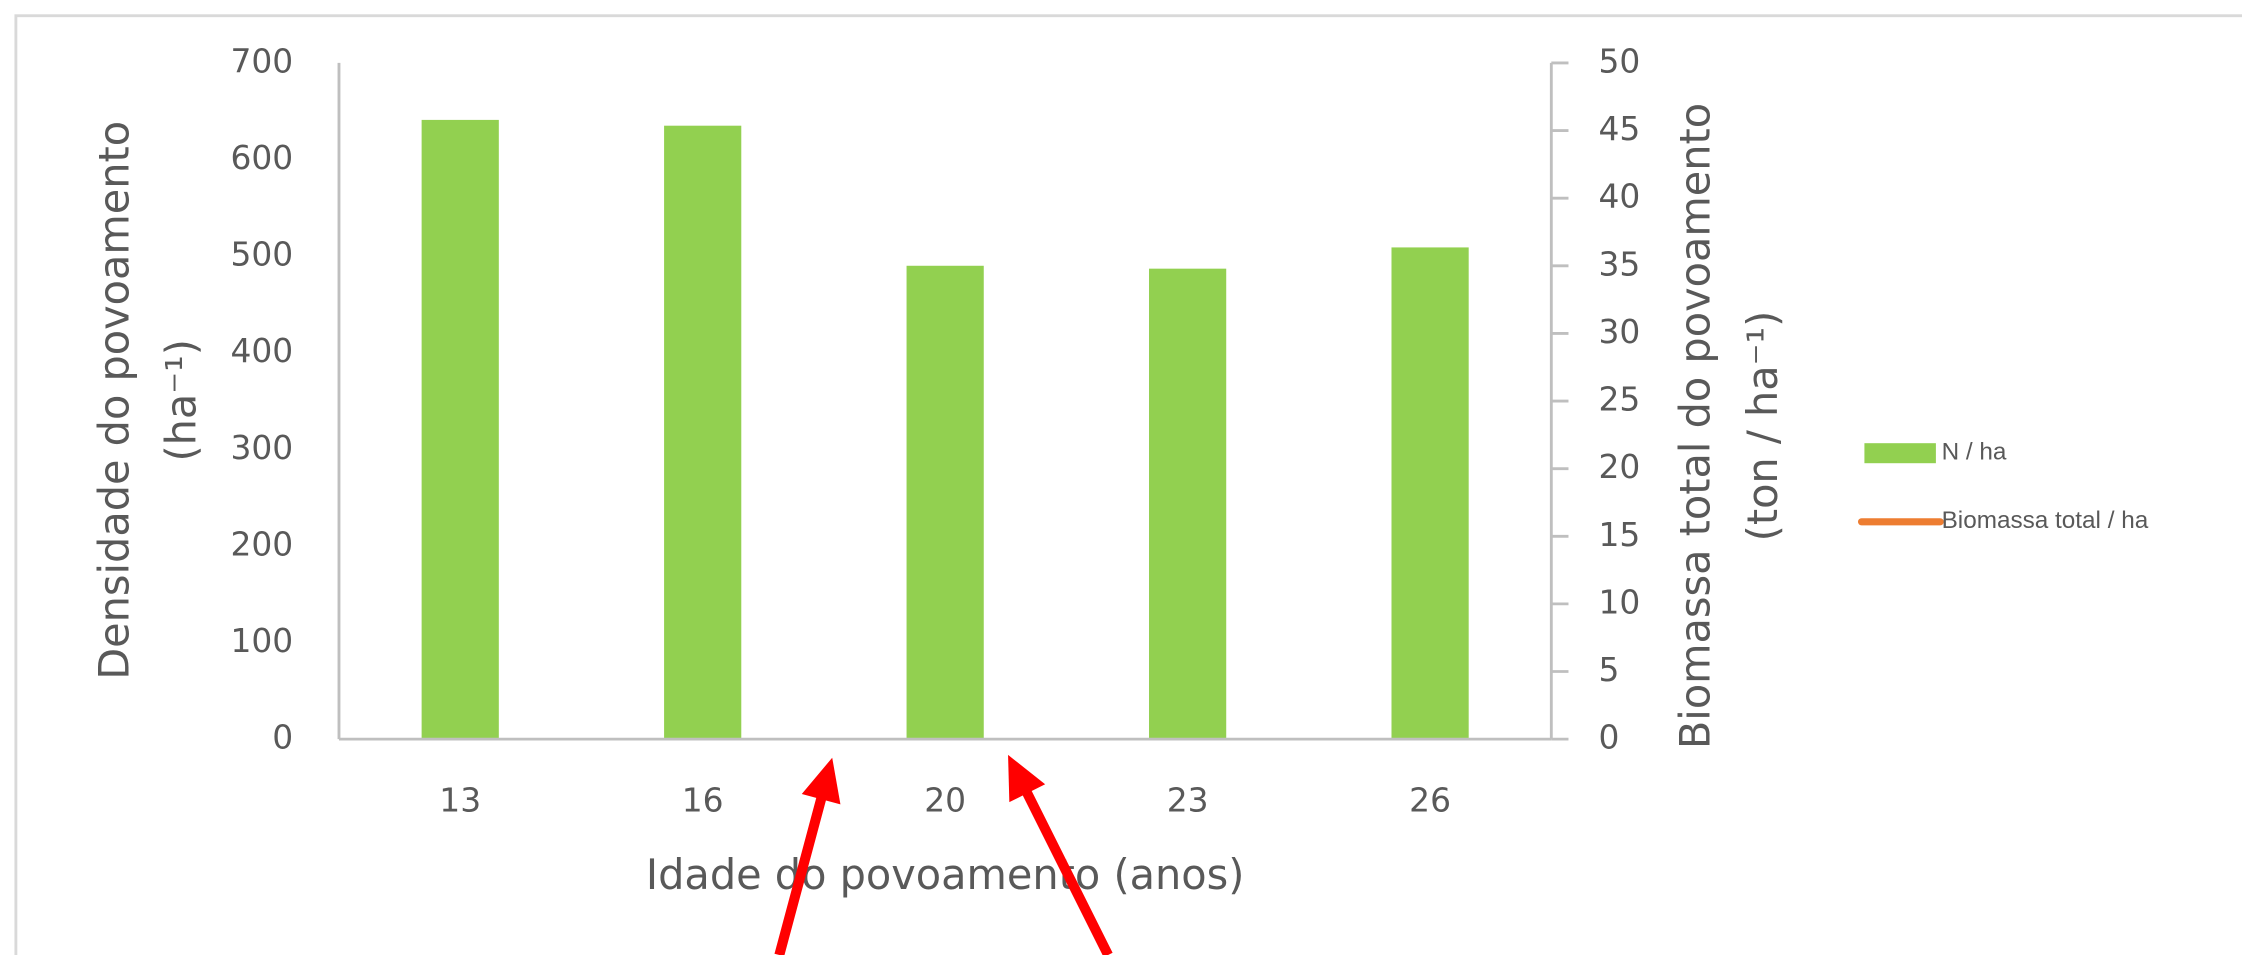 The image size is (2242, 955). I want to click on y2-tick-label: 0, so click(1609, 737).